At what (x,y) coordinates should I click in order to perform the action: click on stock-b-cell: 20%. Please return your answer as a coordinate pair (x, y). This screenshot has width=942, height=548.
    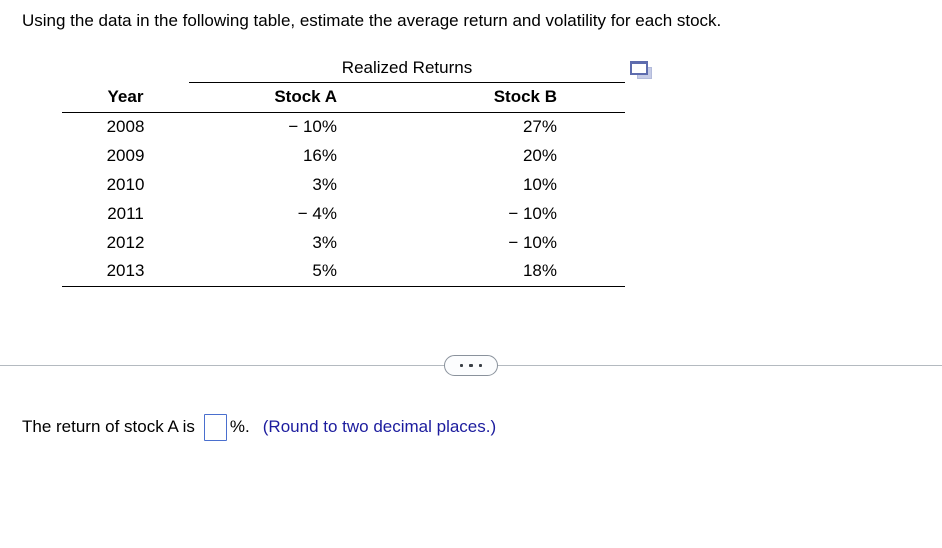
    Looking at the image, I should click on (539, 155).